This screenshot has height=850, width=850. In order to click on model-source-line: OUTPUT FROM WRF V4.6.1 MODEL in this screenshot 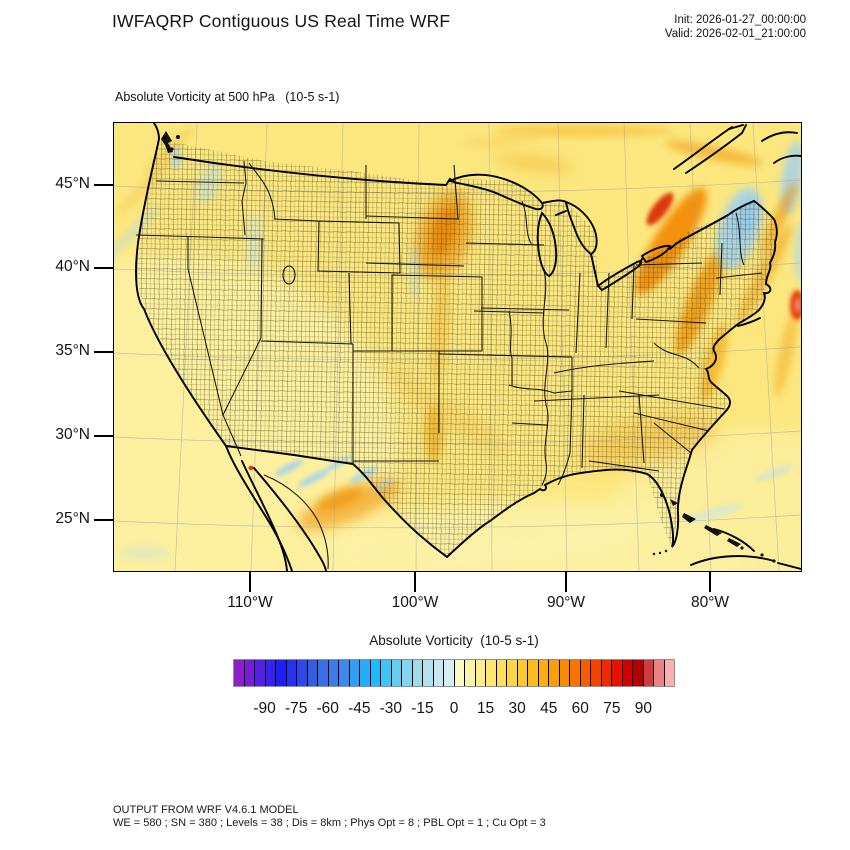, I will do `click(206, 810)`.